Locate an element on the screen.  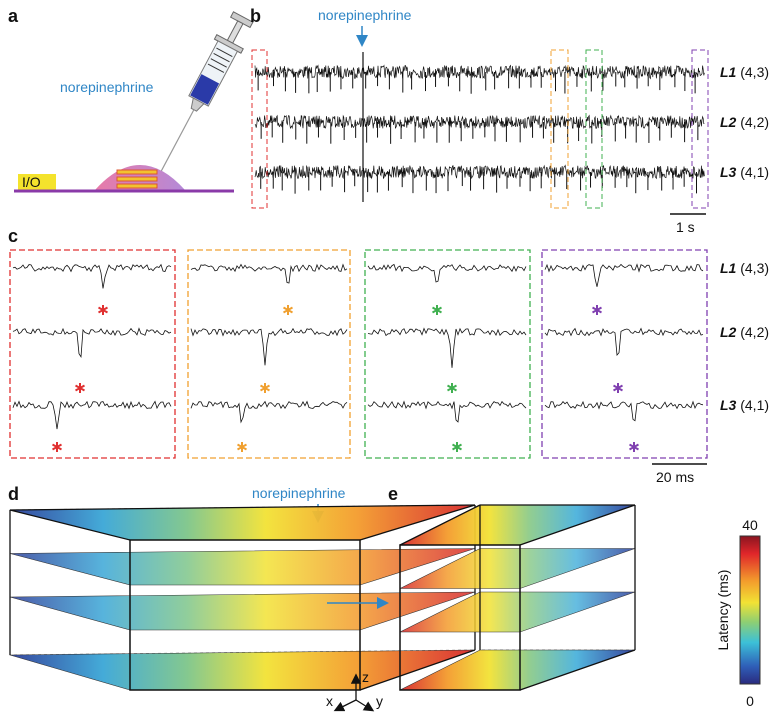
panel-label: b is located at coordinates (255, 16).